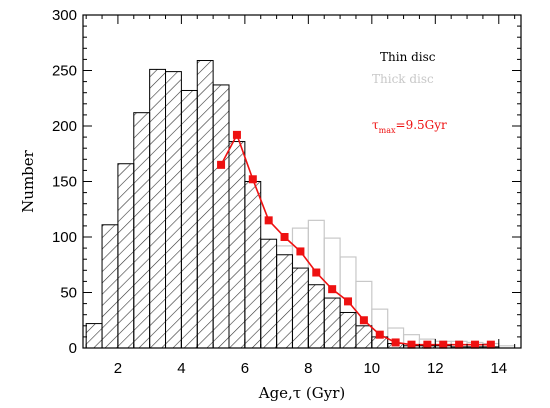  Describe the element at coordinates (408, 57) in the screenshot. I see `legend-thin-disc: Thin disc` at that location.